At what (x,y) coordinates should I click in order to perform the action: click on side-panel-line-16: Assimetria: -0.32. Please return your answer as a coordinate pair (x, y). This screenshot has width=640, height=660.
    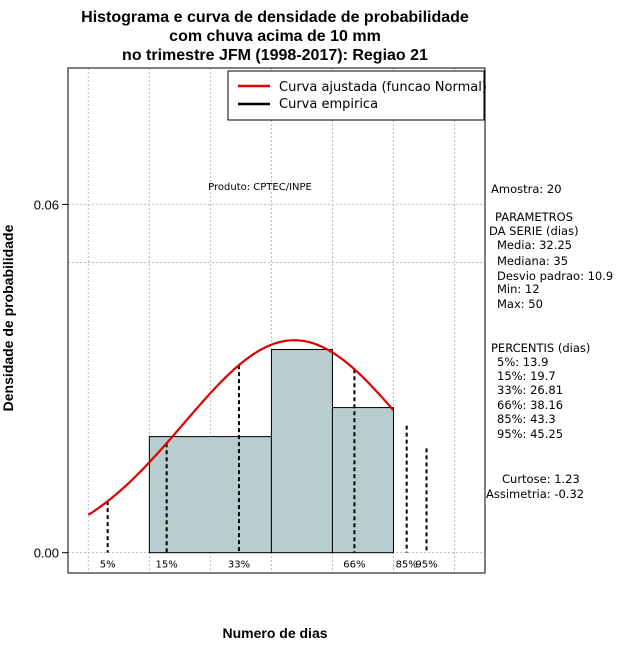
    Looking at the image, I should click on (535, 494).